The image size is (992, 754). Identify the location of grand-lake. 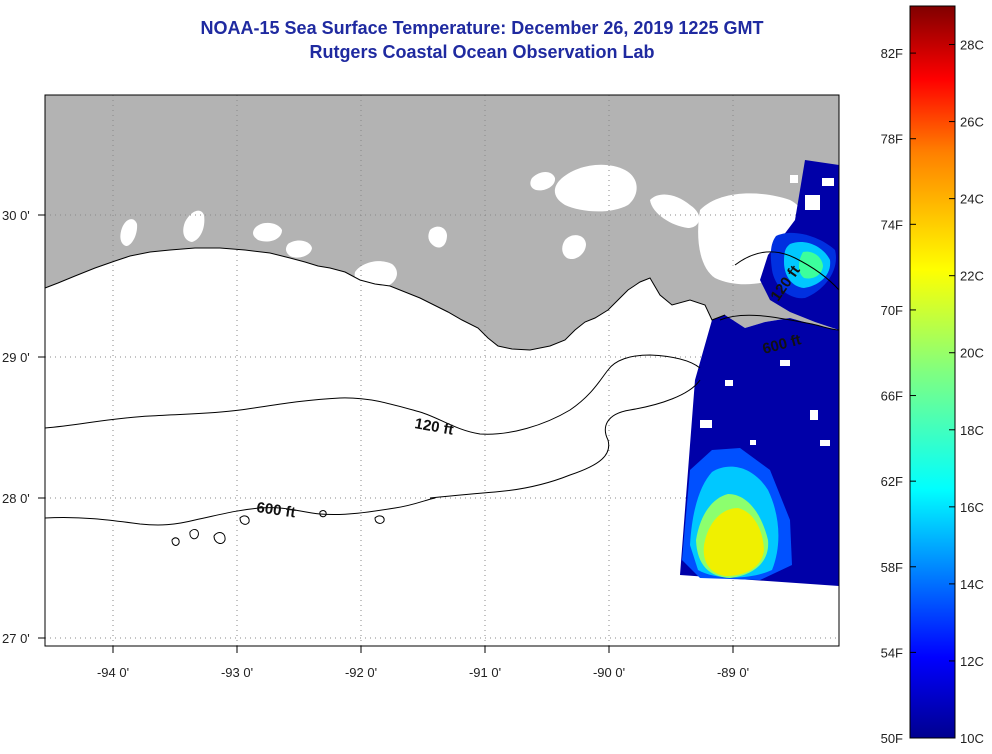
(298, 249).